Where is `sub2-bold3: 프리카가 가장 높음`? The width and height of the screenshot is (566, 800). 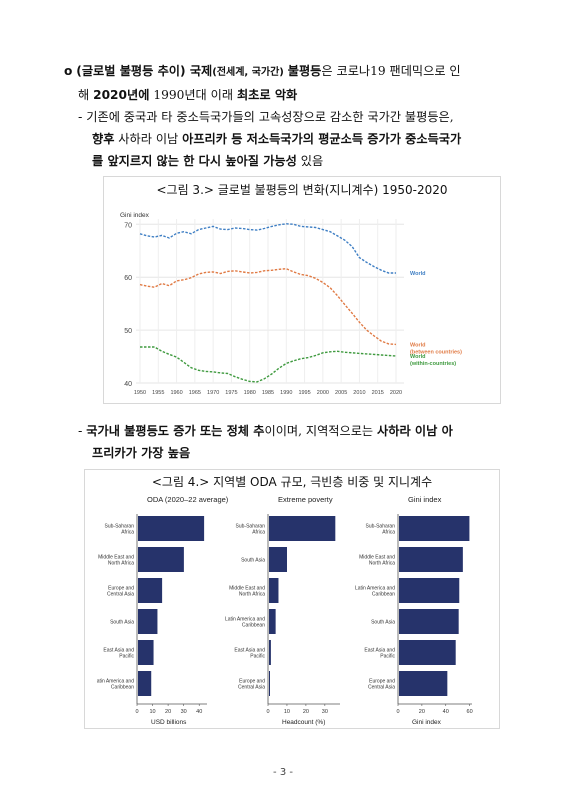
sub2-bold3: 프리카가 가장 높음 is located at coordinates (141, 453).